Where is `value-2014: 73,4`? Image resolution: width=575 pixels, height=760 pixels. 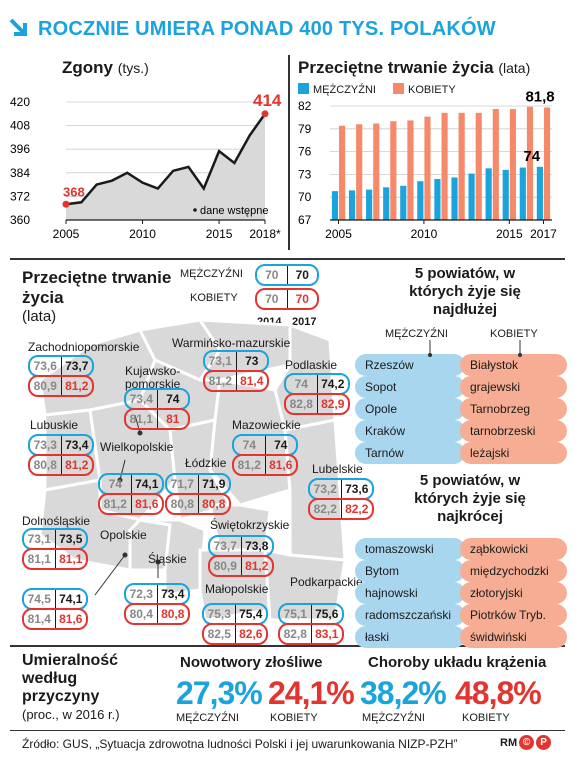 value-2014: 73,4 is located at coordinates (141, 399).